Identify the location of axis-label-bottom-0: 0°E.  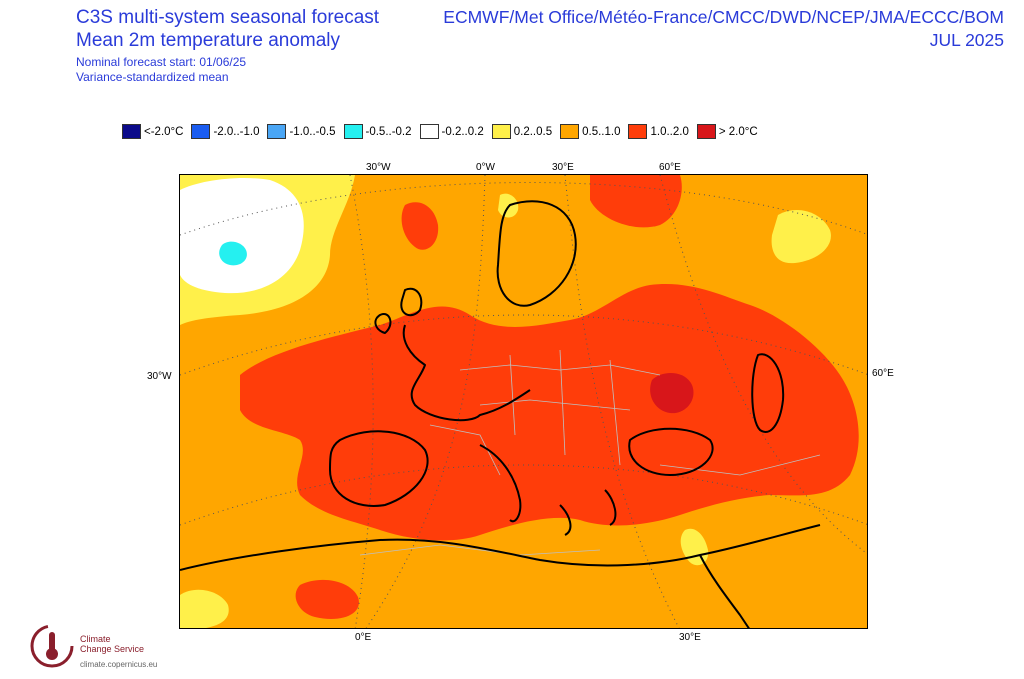
(363, 637).